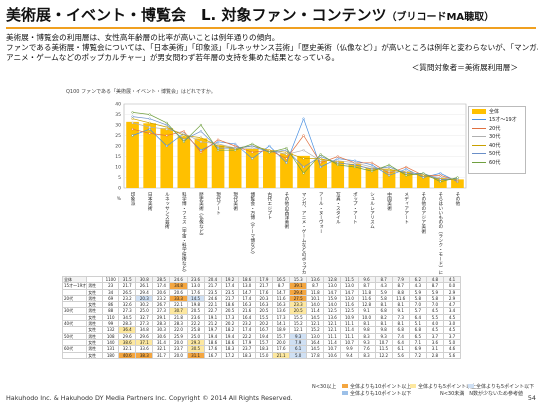 The height and width of the screenshot is (407, 542). I want to click on y-tick-label-1: 5, so click(119, 178).